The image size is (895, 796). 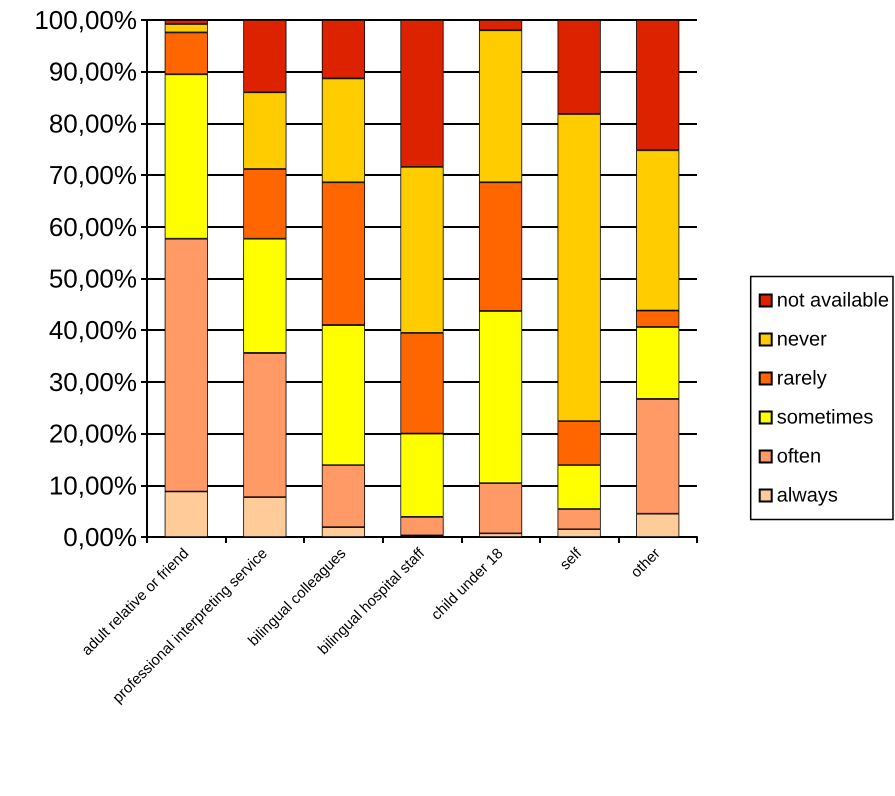 I want to click on y-tick-label: 100,00%, so click(x=85, y=20).